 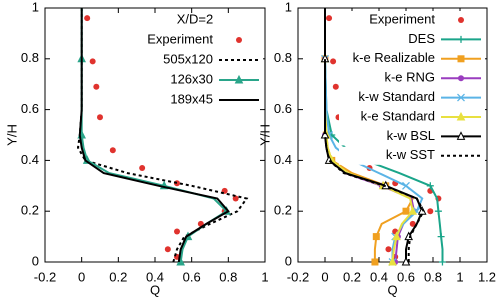 I want to click on legend-label: DES, so click(x=421, y=38).